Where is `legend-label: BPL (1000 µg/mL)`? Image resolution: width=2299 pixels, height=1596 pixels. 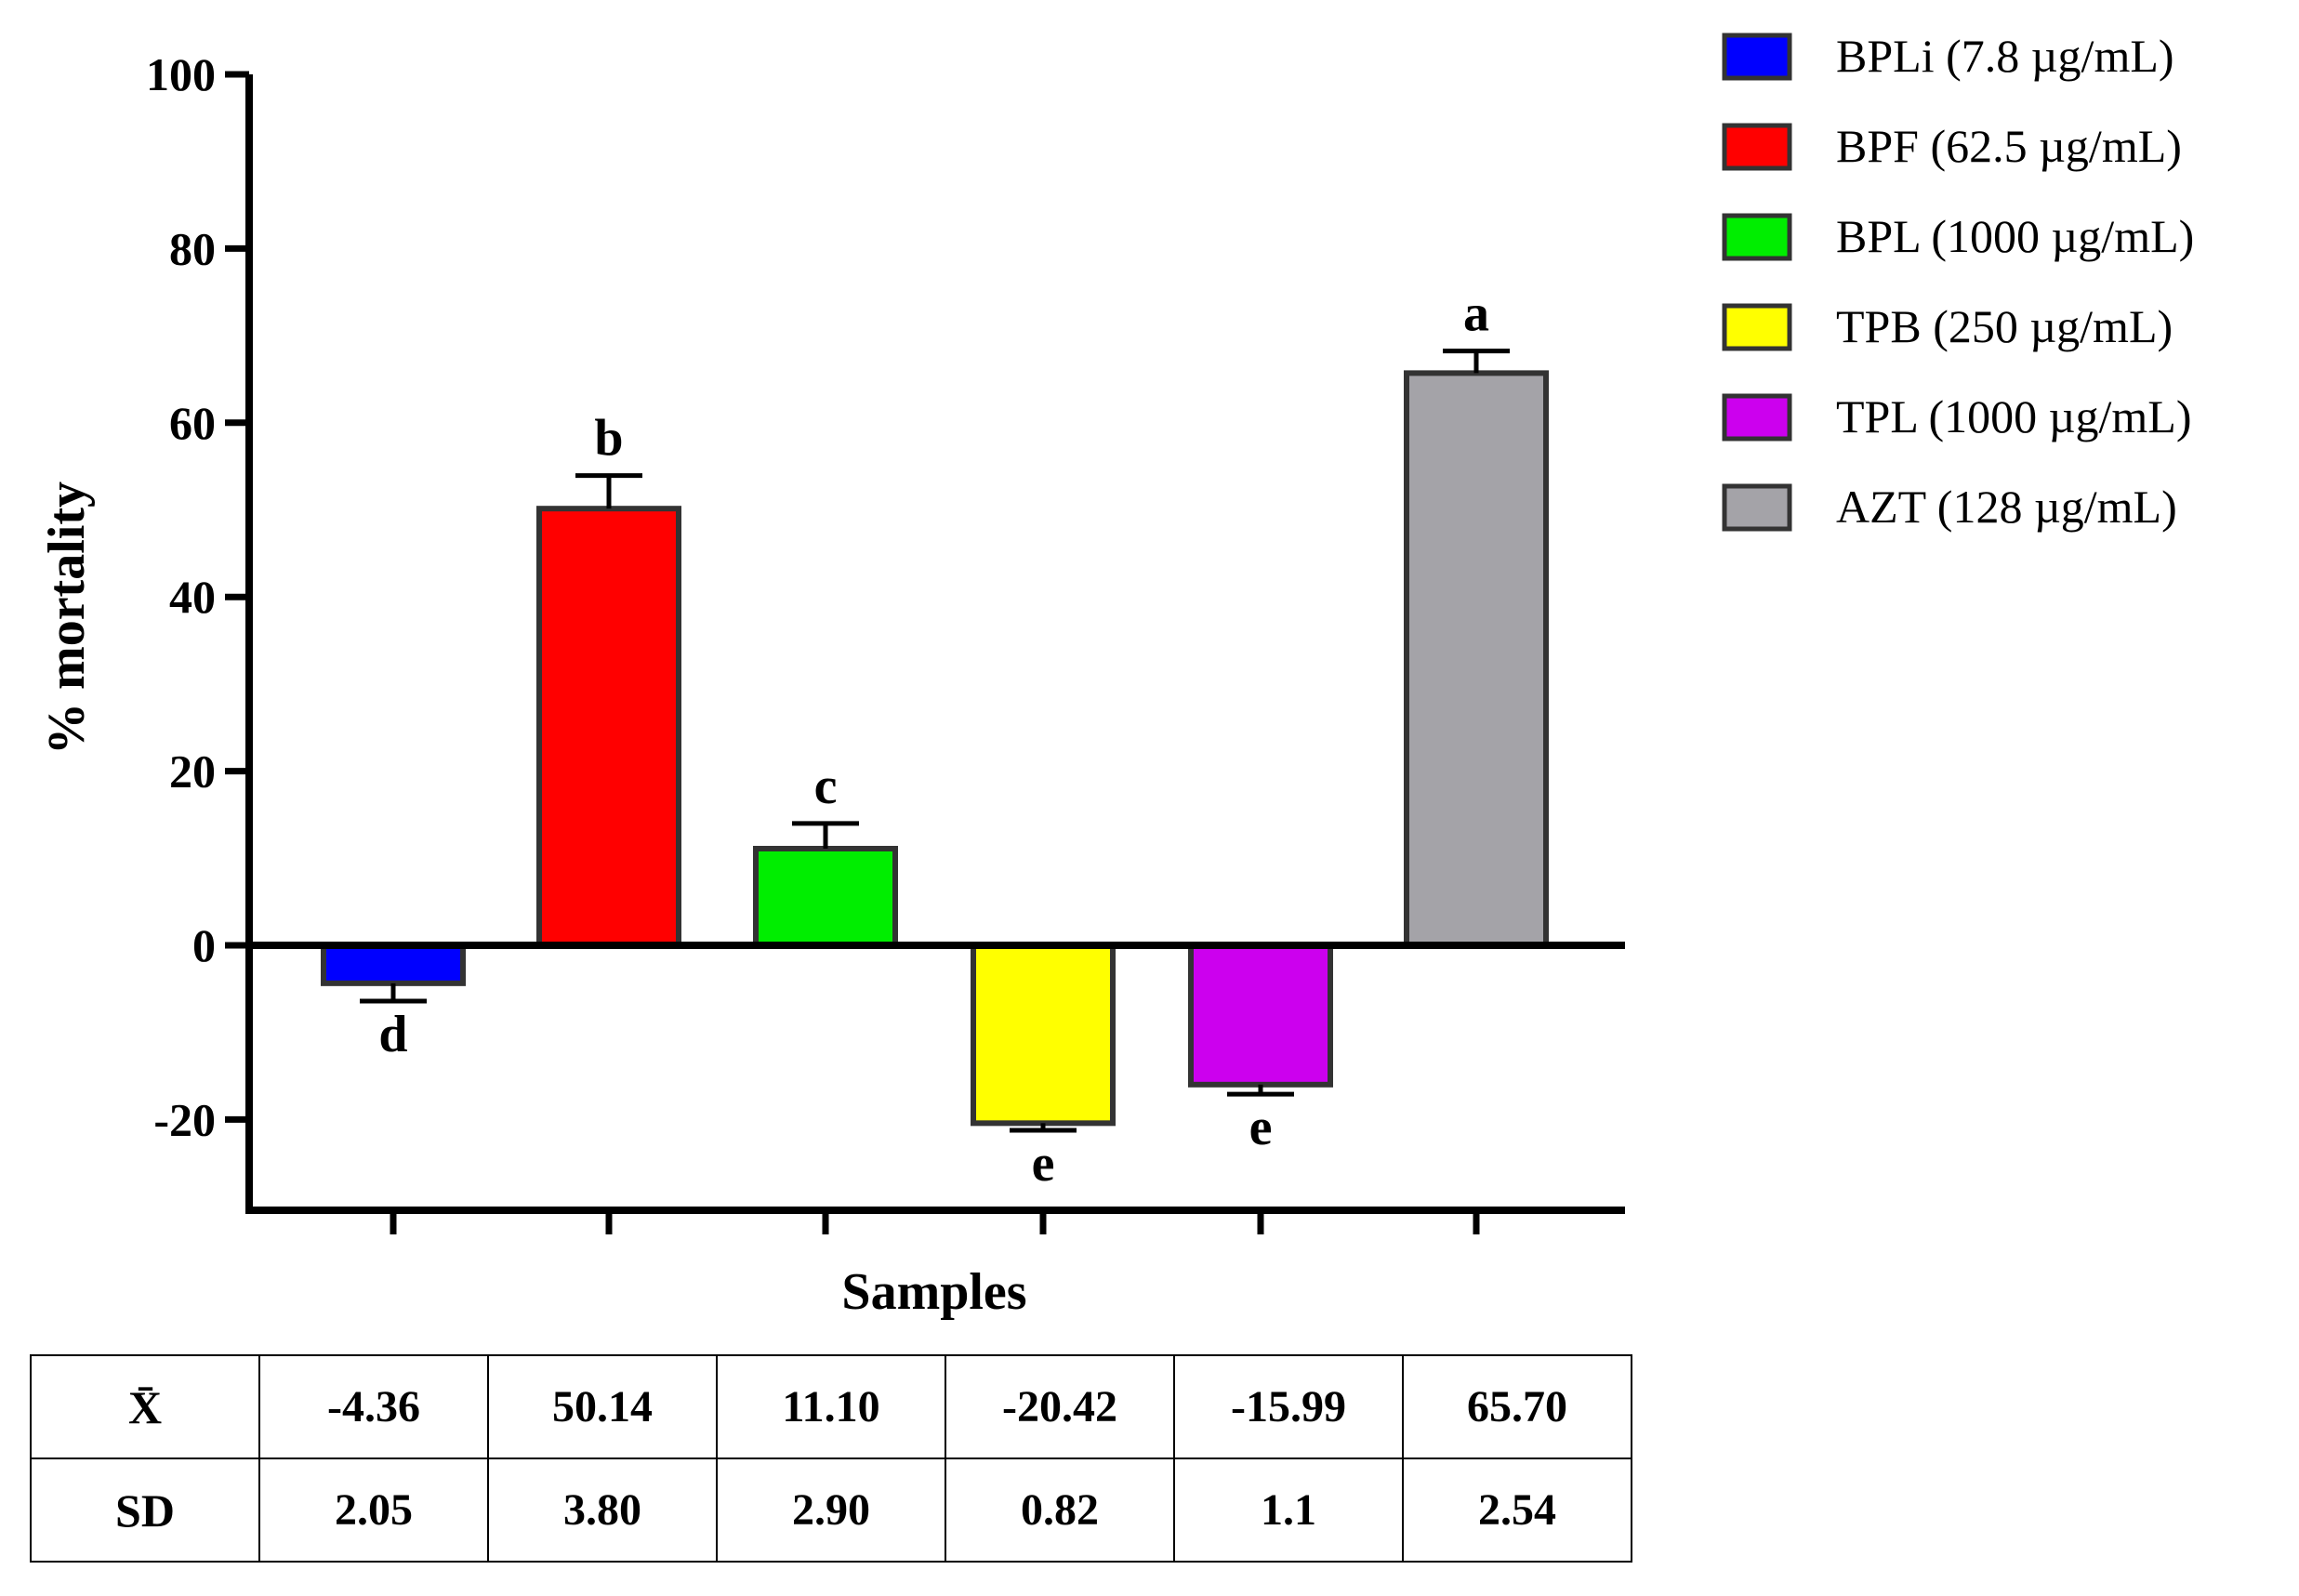
legend-label: BPL (1000 µg/mL) is located at coordinates (2015, 236).